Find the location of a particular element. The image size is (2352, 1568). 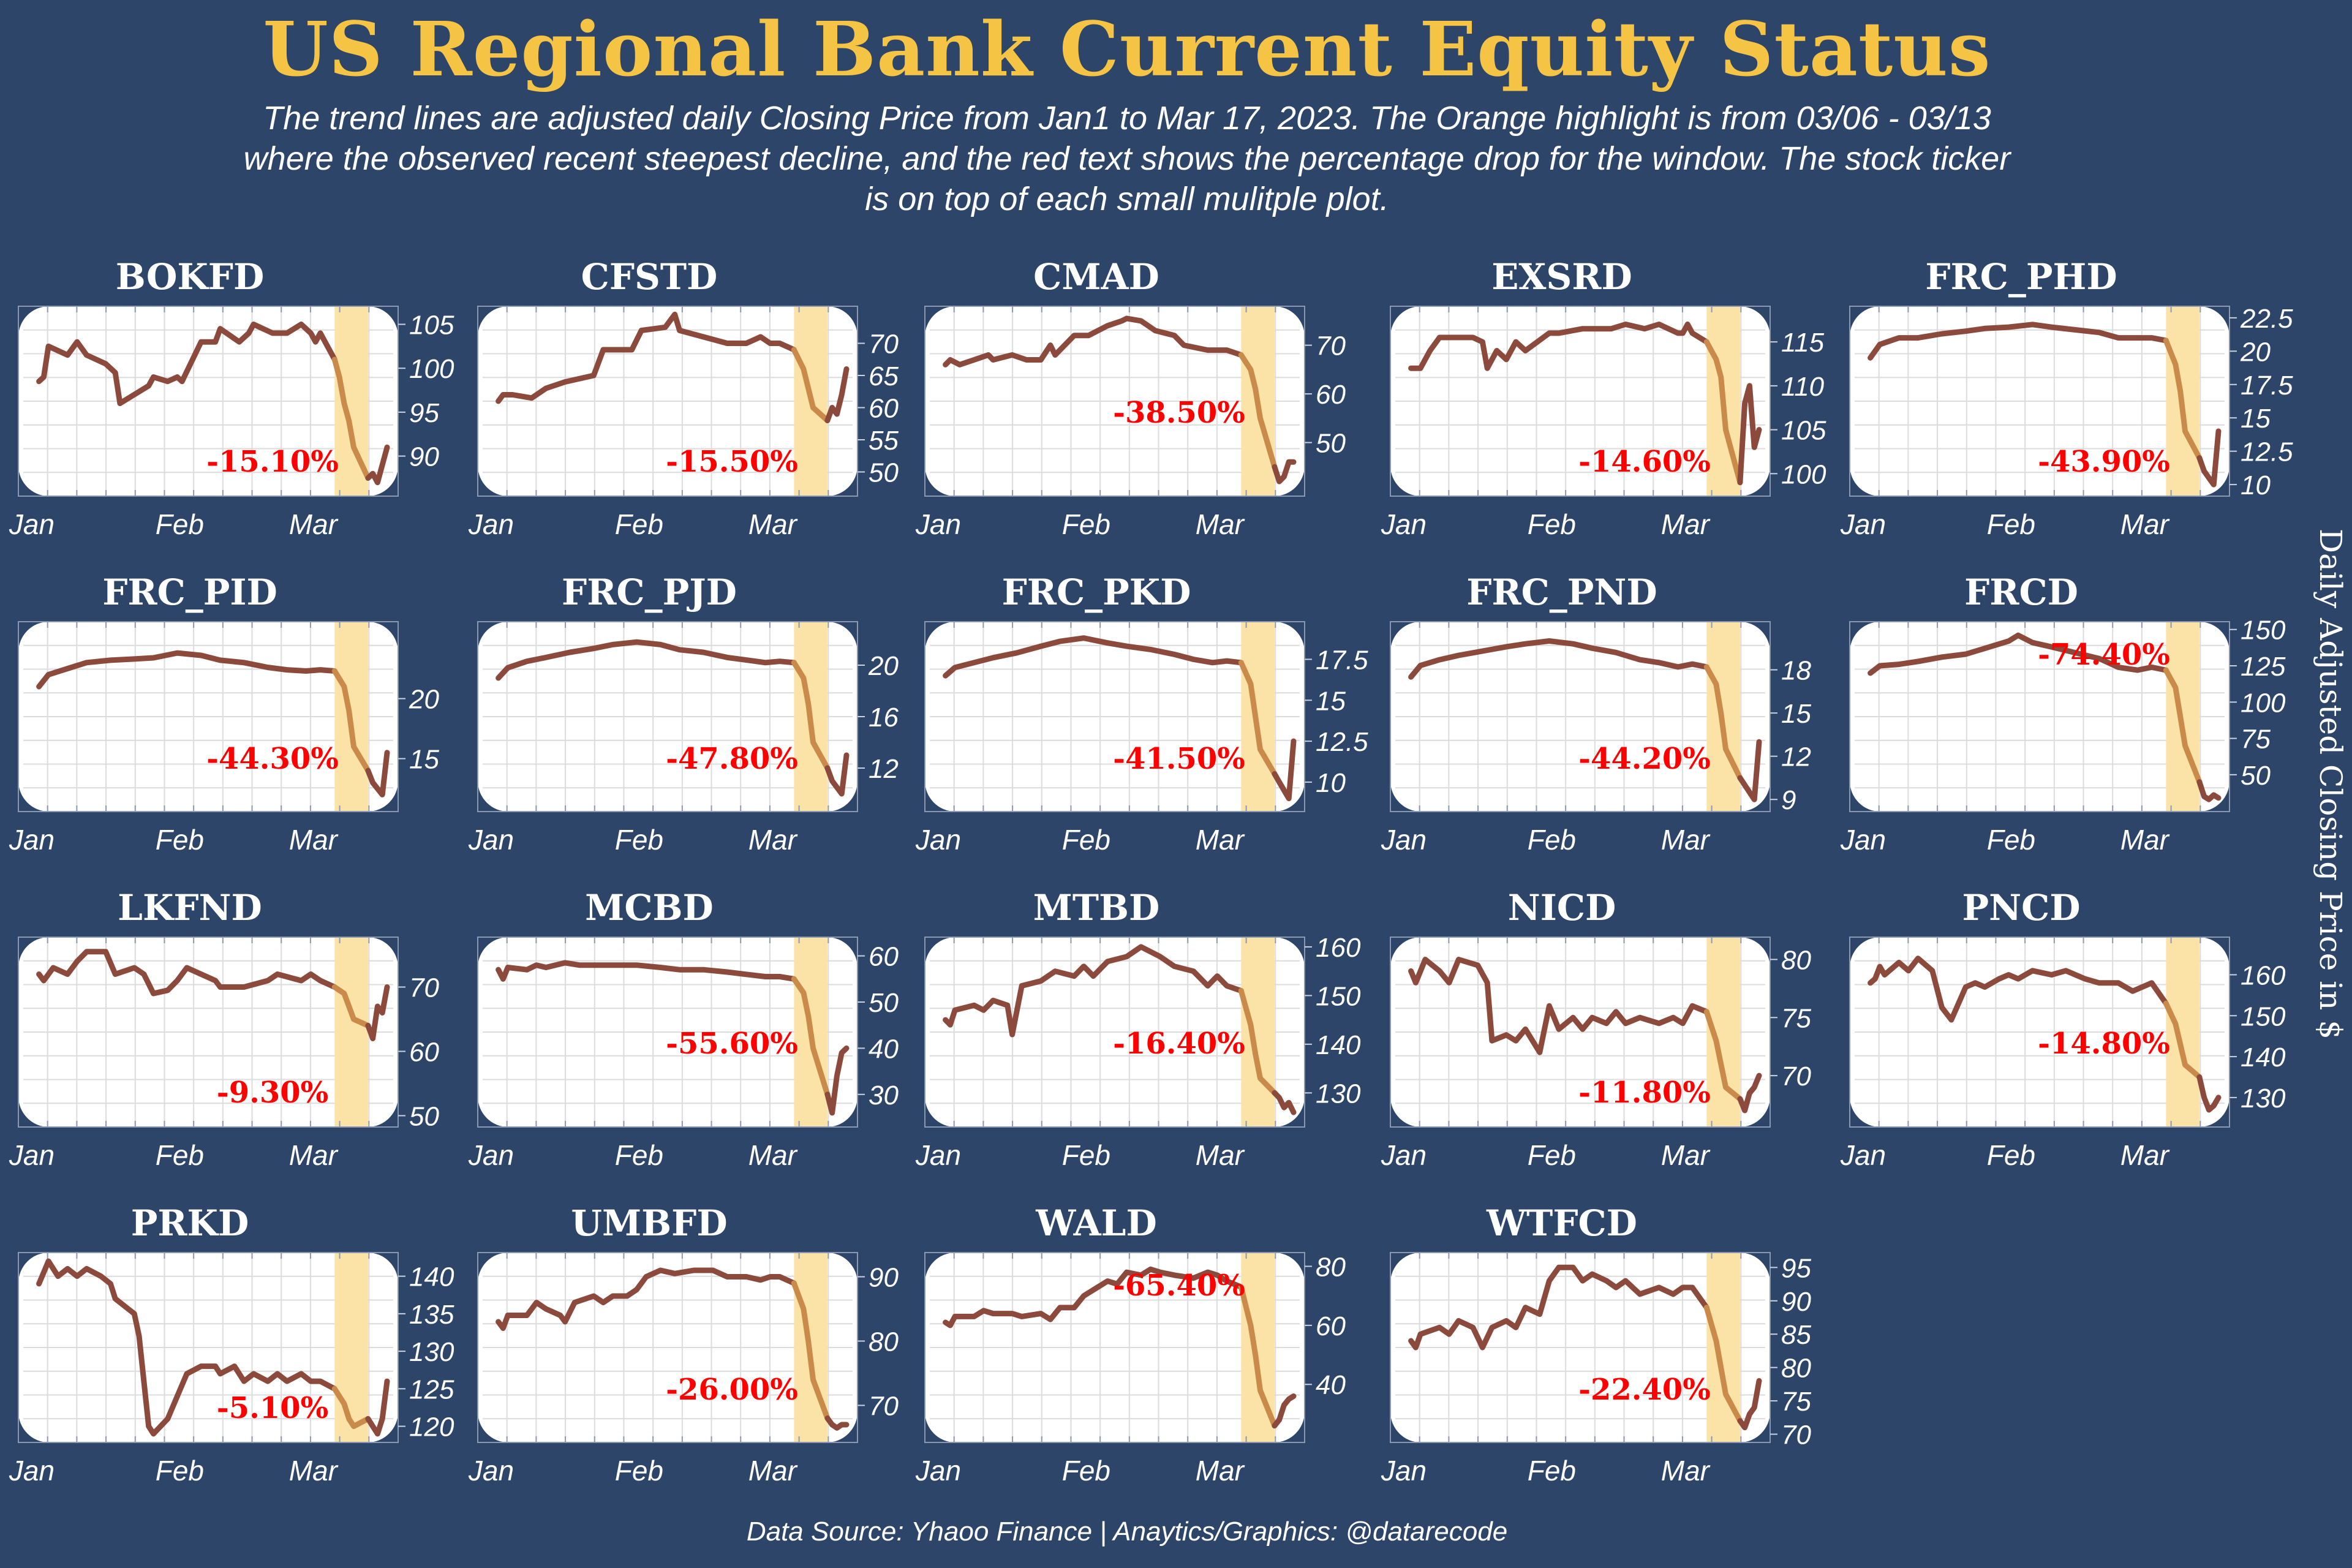

drop-label: -16.40% is located at coordinates (1179, 1044).